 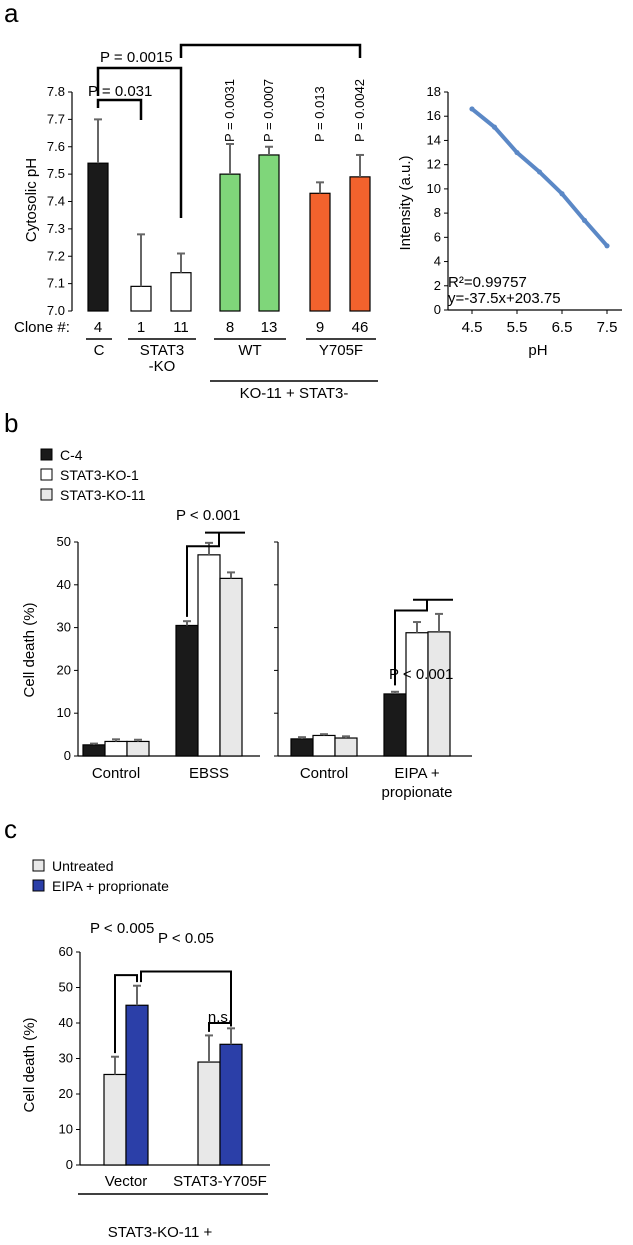 I want to click on a-line-ytick-label: 16, so click(x=434, y=115).